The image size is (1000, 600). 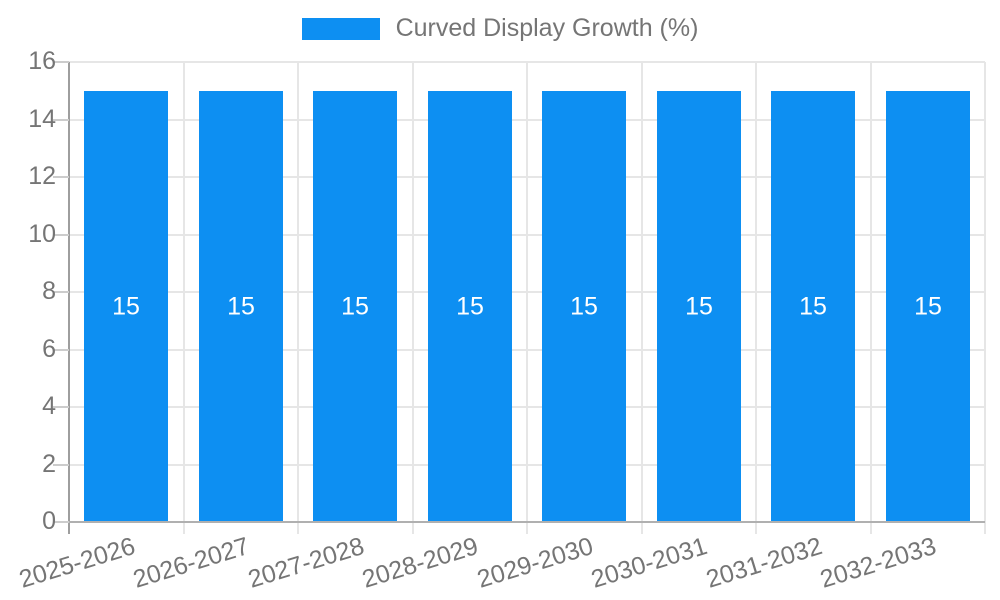 What do you see at coordinates (69, 298) in the screenshot?
I see `y-axis-line` at bounding box center [69, 298].